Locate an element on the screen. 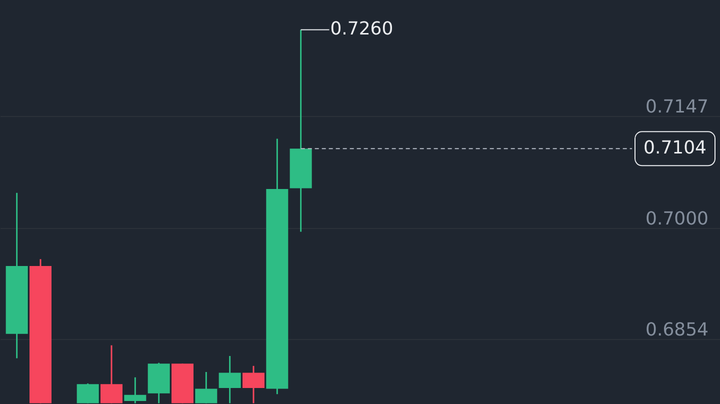  ref-line-label: 0.7104 is located at coordinates (675, 148).